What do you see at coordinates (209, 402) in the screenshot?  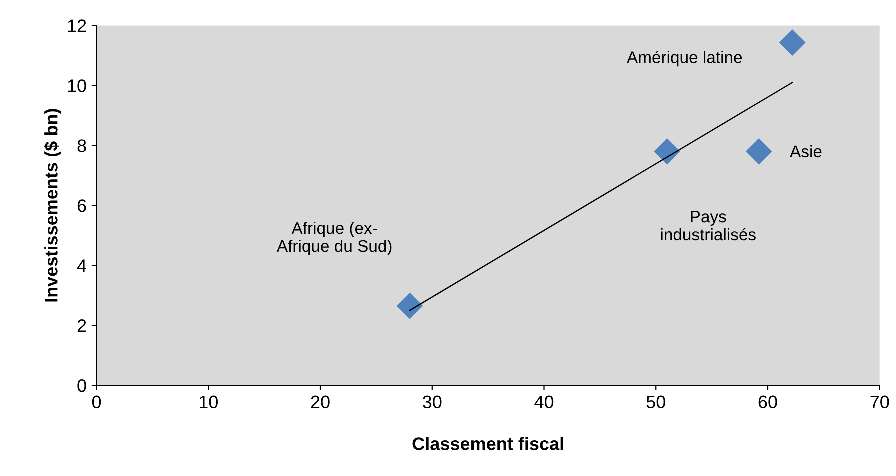 I see `x-tick-label: 10` at bounding box center [209, 402].